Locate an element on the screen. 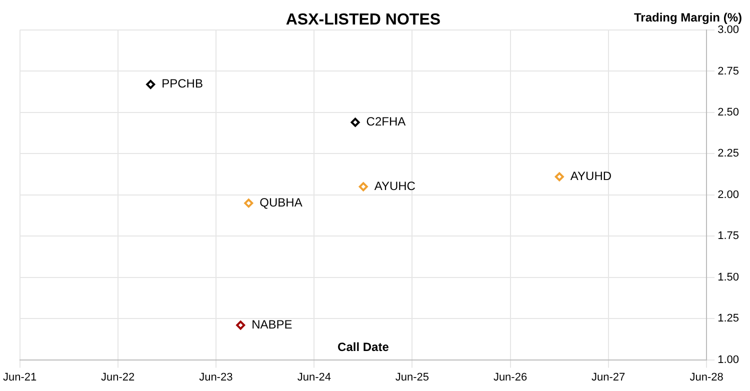 This screenshot has width=750, height=391. series-label: QUBHA is located at coordinates (281, 202).